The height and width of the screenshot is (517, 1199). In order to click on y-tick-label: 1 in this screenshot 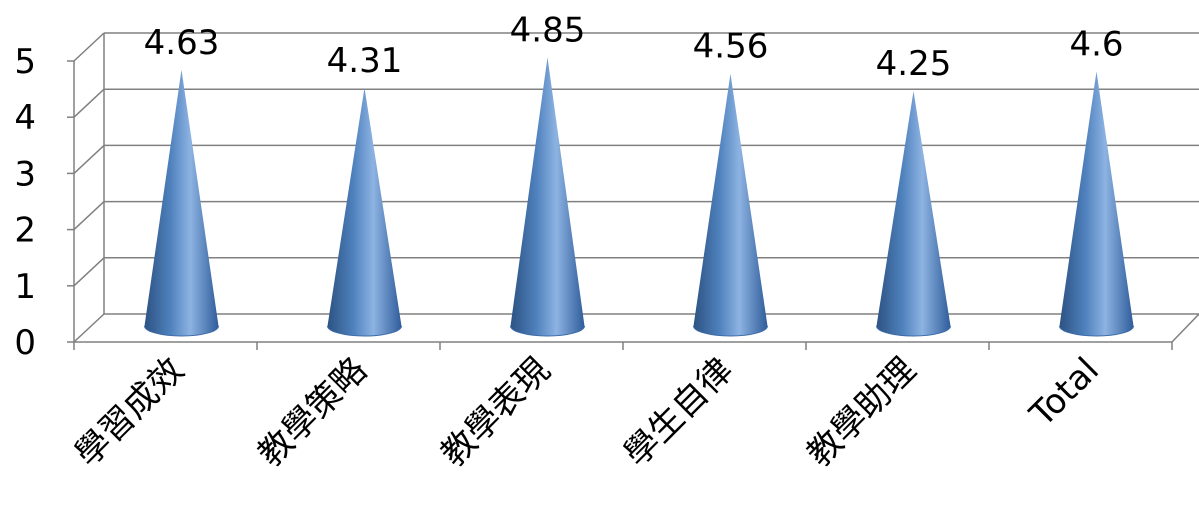, I will do `click(25, 287)`.